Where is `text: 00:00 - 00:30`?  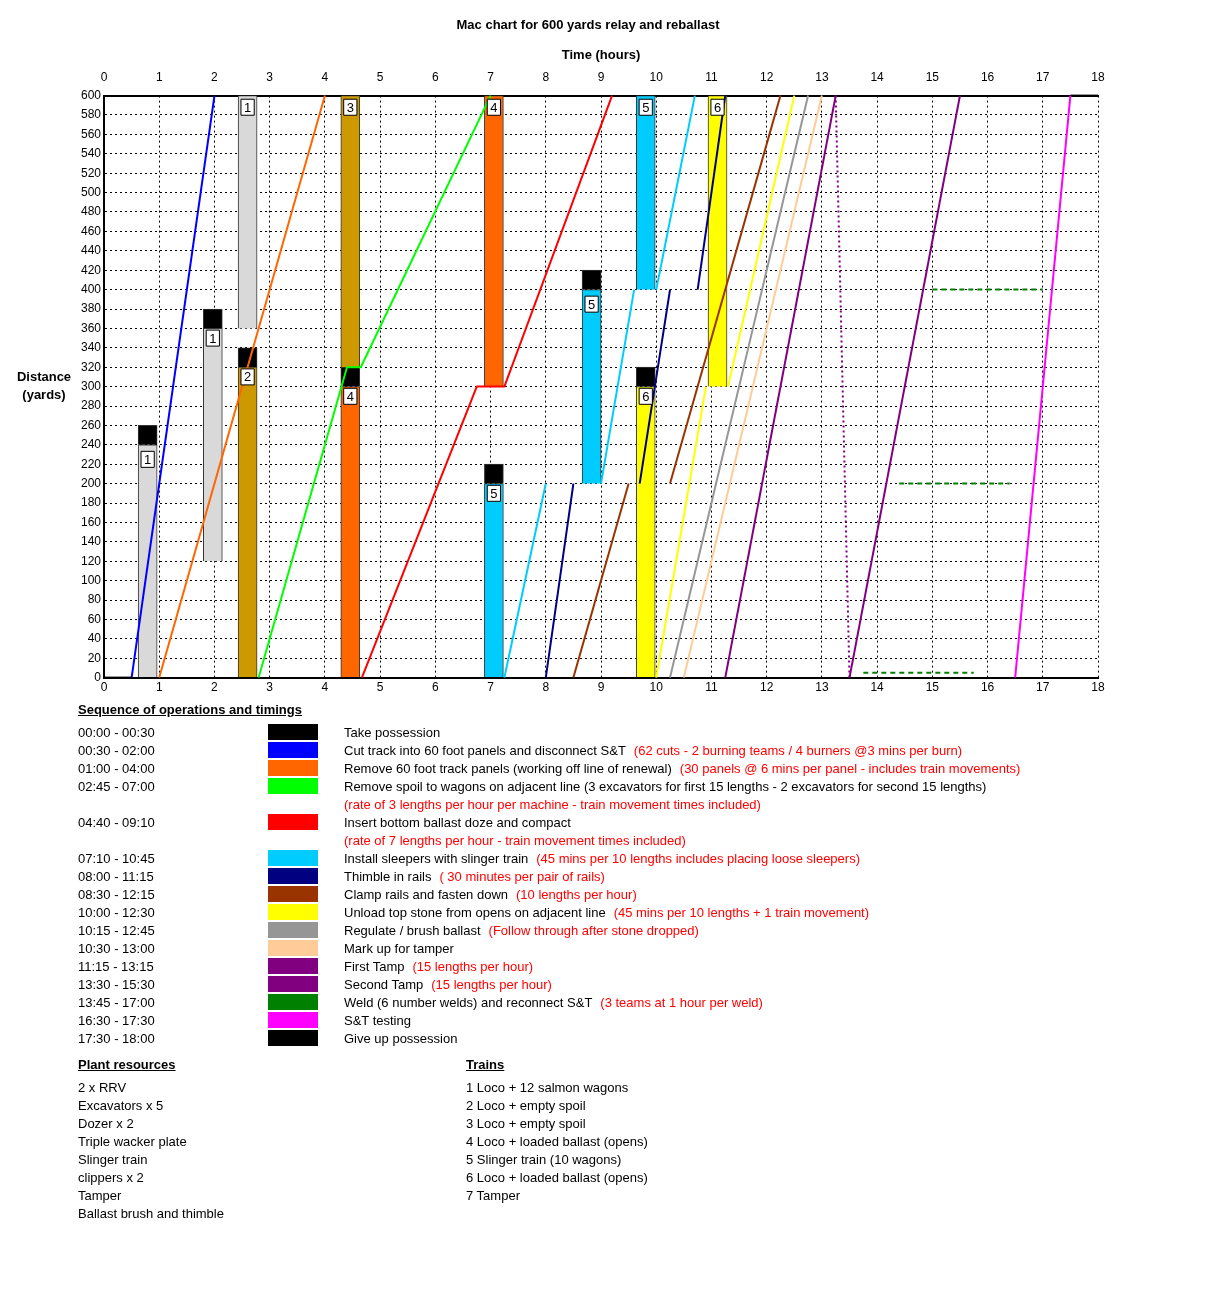 text: 00:00 - 00:30 is located at coordinates (117, 732).